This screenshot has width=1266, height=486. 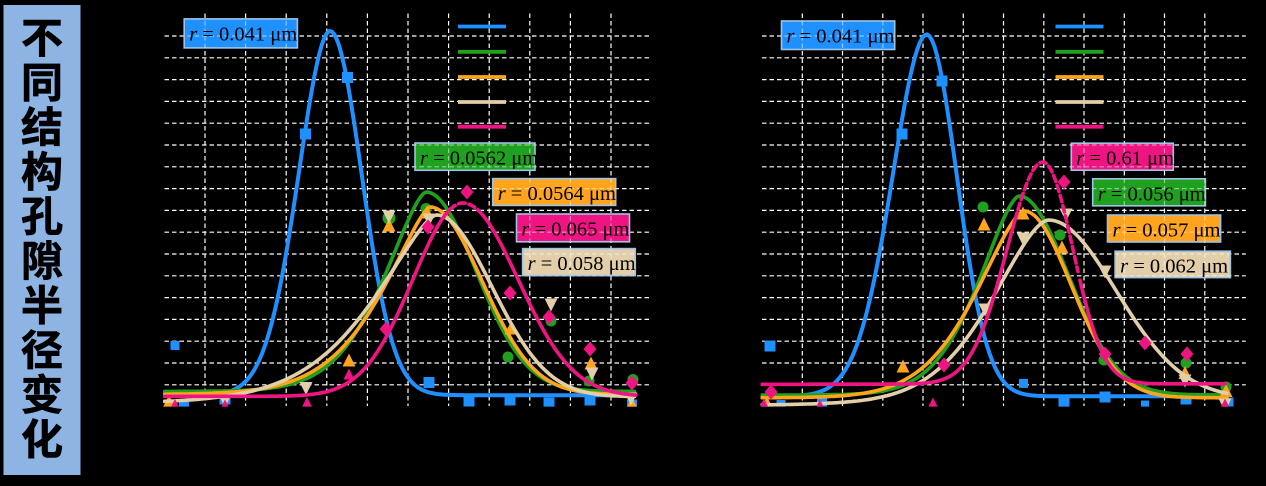 I want to click on svg-text: r = 0.0564 μm, so click(x=557, y=194).